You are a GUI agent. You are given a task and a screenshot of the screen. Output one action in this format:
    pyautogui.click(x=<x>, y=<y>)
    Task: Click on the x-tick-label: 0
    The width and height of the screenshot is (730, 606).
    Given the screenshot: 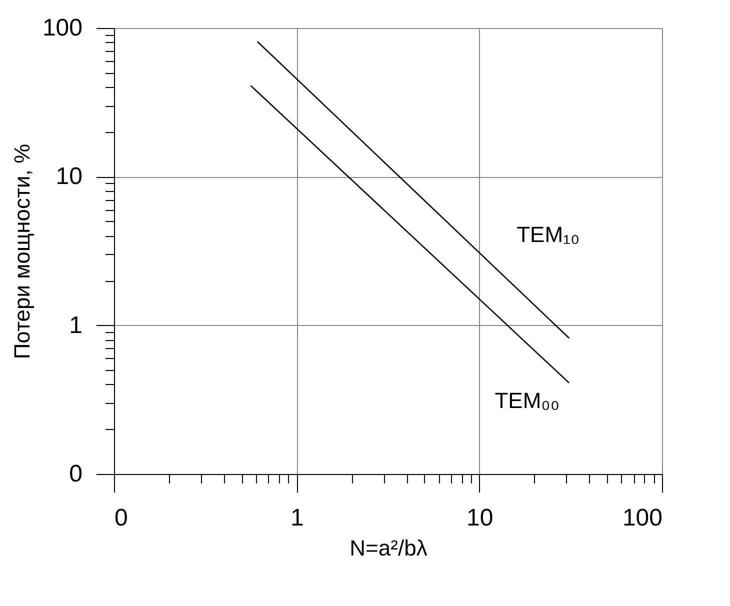 What is the action you would take?
    pyautogui.click(x=121, y=518)
    